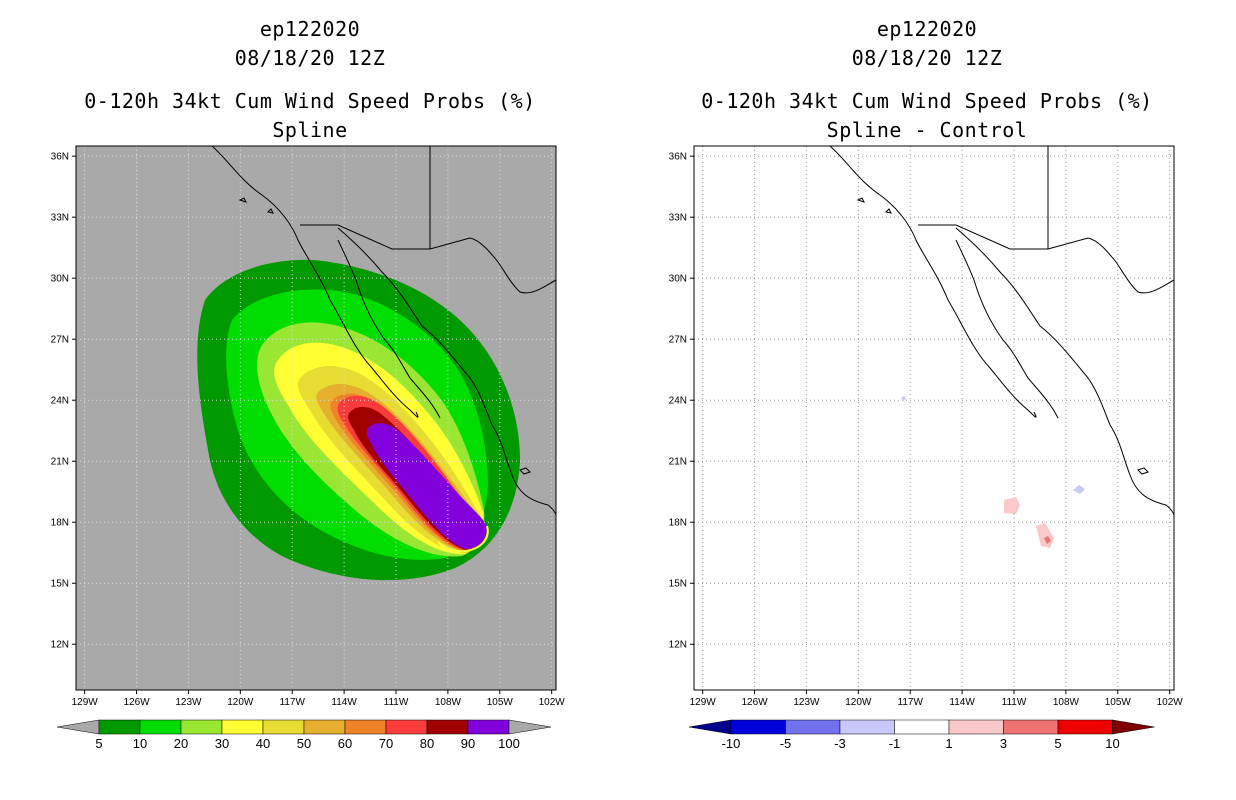  I want to click on colorbar-label: -10, so click(731, 743).